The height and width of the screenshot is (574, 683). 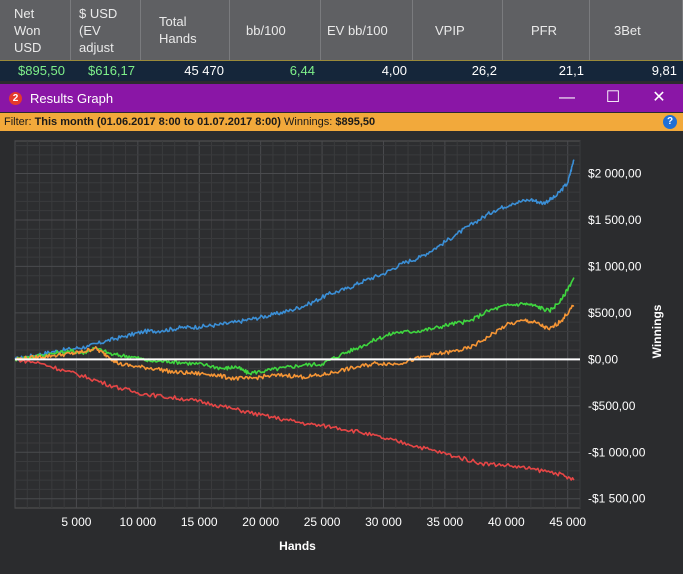 I want to click on filter-label: Filter:, so click(x=19, y=122).